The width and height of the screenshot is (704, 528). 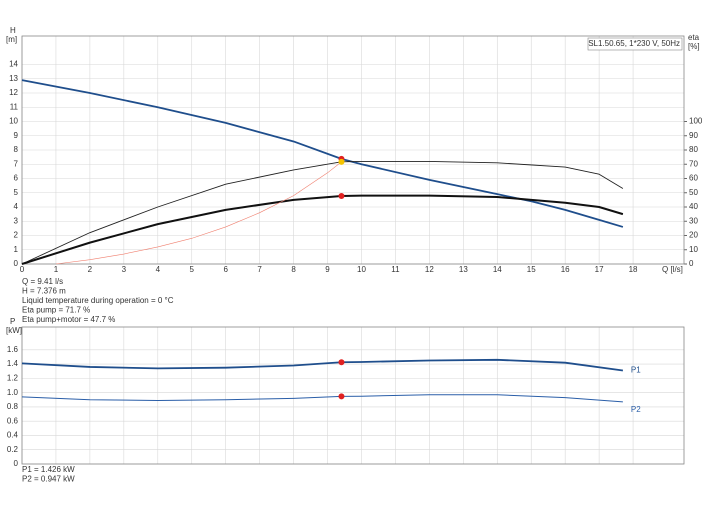 What do you see at coordinates (16, 220) in the screenshot?
I see `y-tick-label: 3` at bounding box center [16, 220].